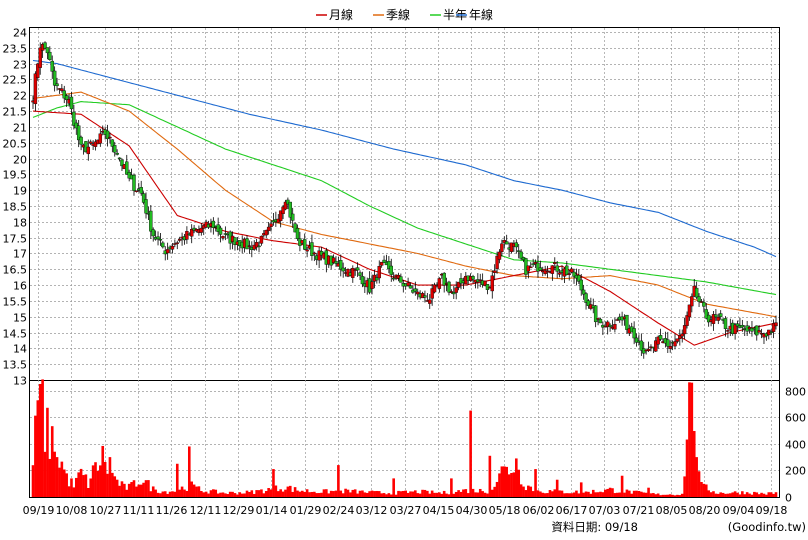 The height and width of the screenshot is (540, 808). What do you see at coordinates (39, 510) in the screenshot?
I see `date-tick-label: 09/19` at bounding box center [39, 510].